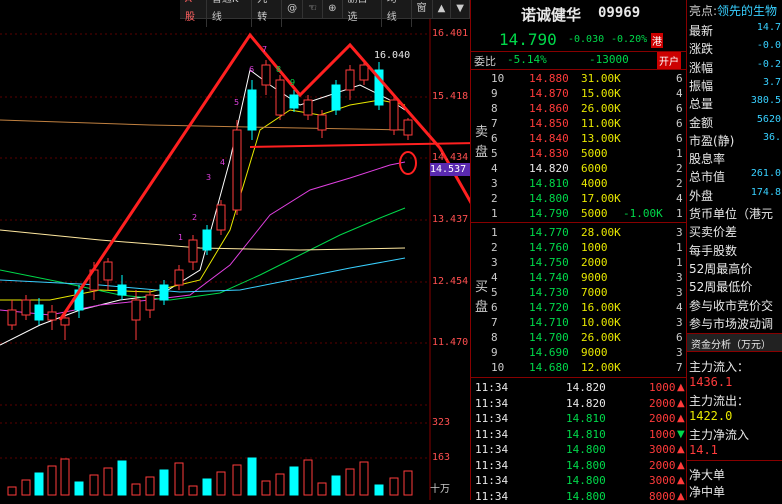 The image size is (782, 504). Describe the element at coordinates (707, 492) in the screenshot. I see `net-medium-order: 净中单` at that location.